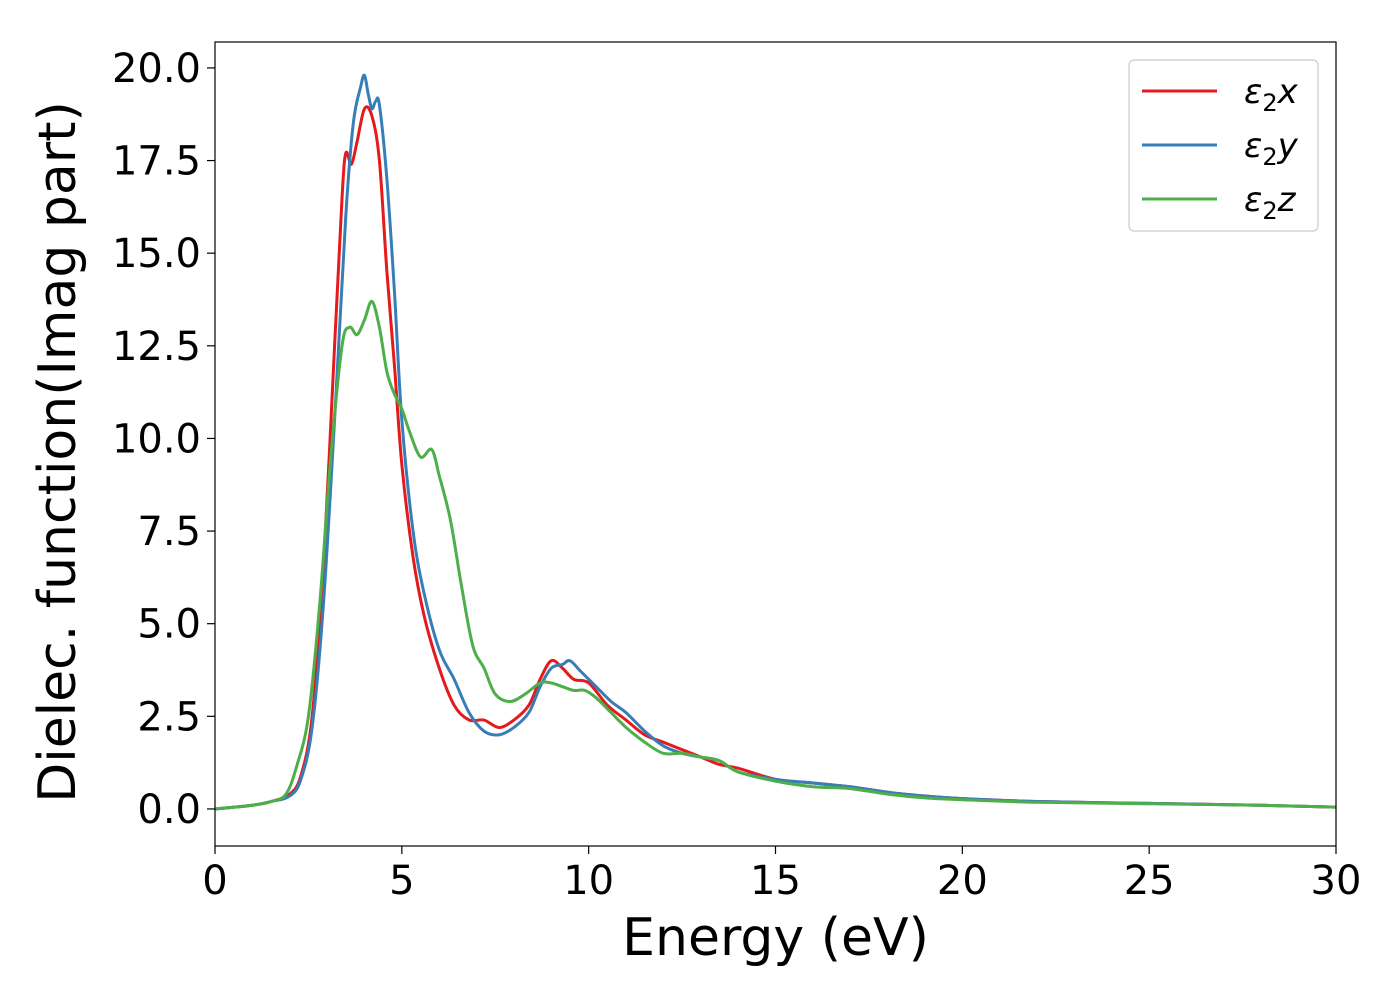  I want to click on y-axis-ticks: 0.0 2.5 5.0 7.5 10.0 12.5 15.0 17.5 20.0, so click(163, 439).